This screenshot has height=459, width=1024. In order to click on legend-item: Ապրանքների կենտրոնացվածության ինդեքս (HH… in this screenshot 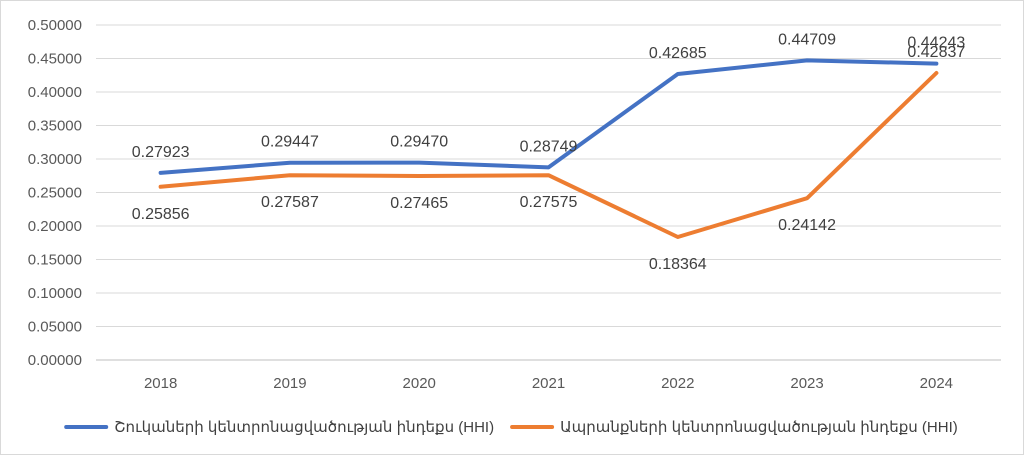, I will do `click(734, 427)`.